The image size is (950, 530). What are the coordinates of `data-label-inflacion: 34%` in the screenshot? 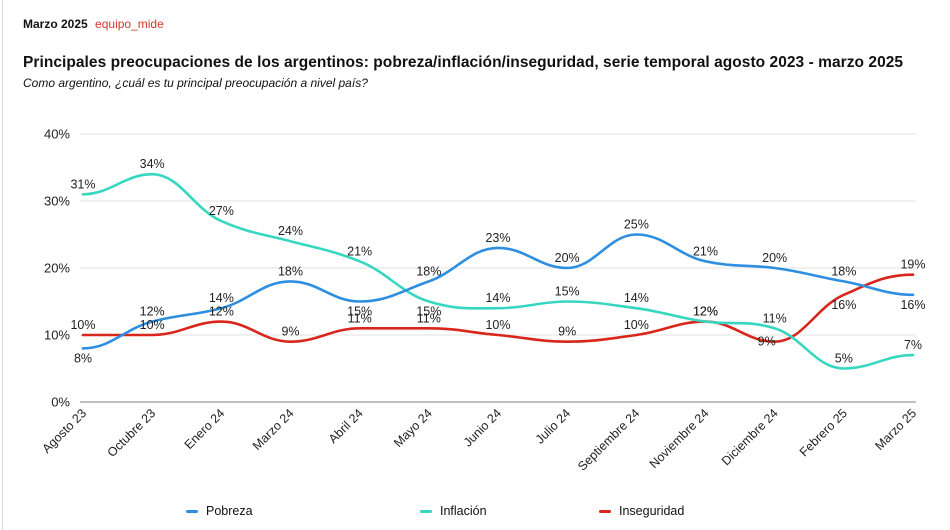 It's located at (152, 164).